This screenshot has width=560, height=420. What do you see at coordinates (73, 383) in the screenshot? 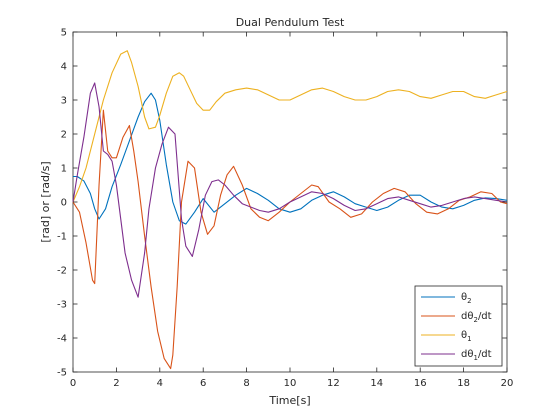
I see `x-tick-label: 0` at bounding box center [73, 383].